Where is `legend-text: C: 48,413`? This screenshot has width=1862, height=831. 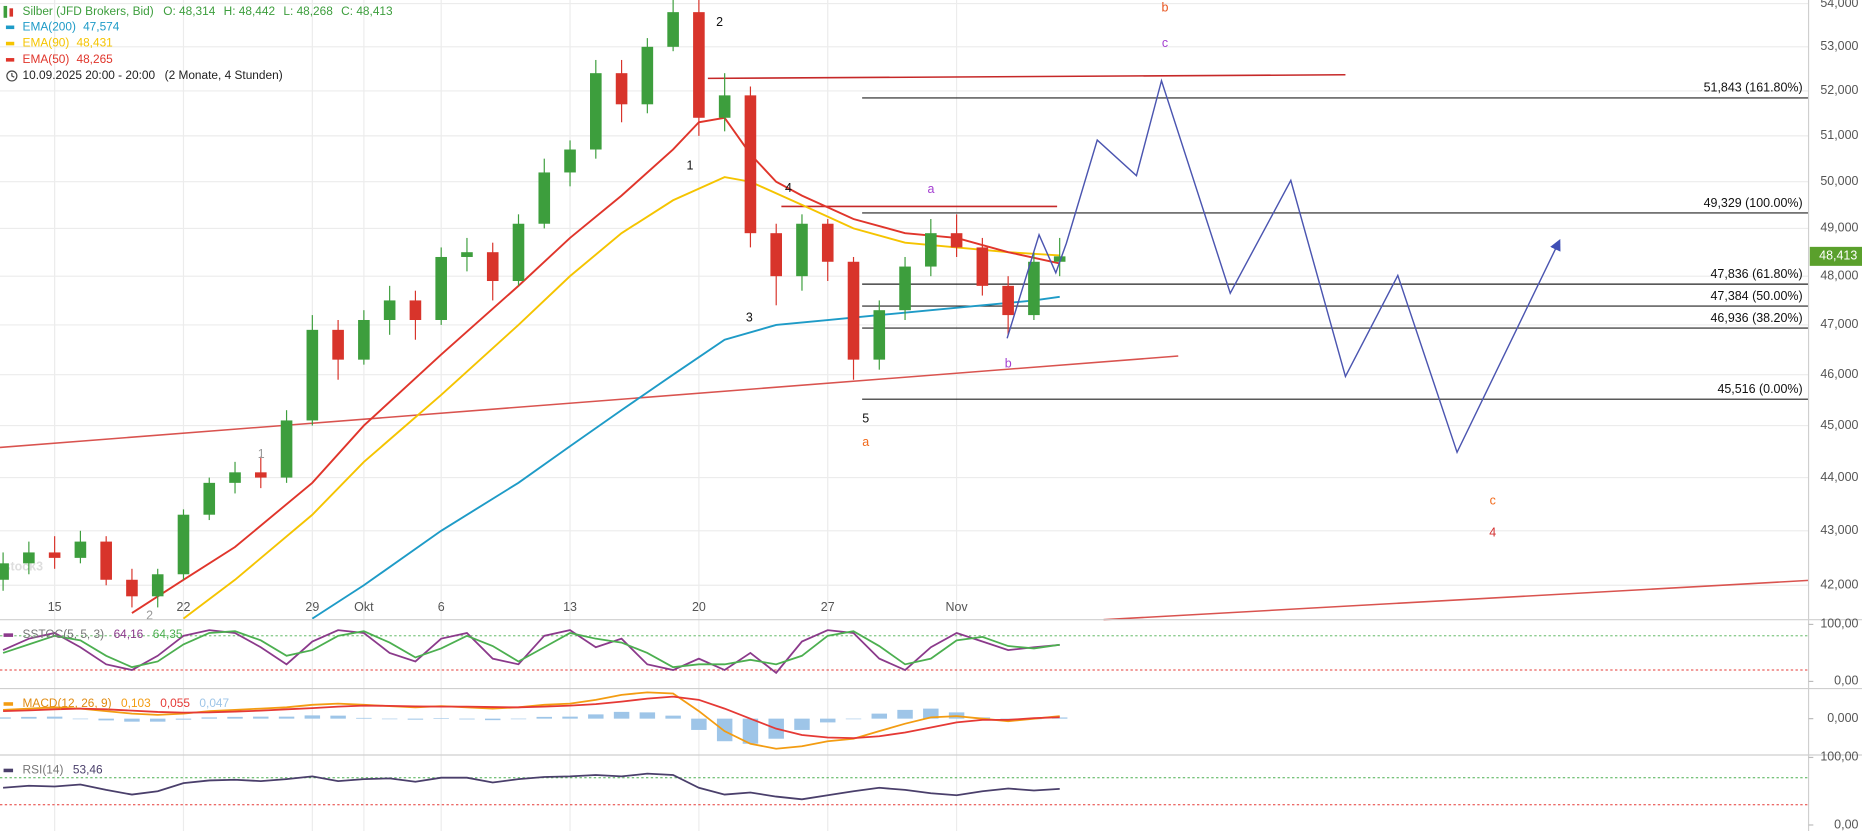 legend-text: C: 48,413 is located at coordinates (367, 11).